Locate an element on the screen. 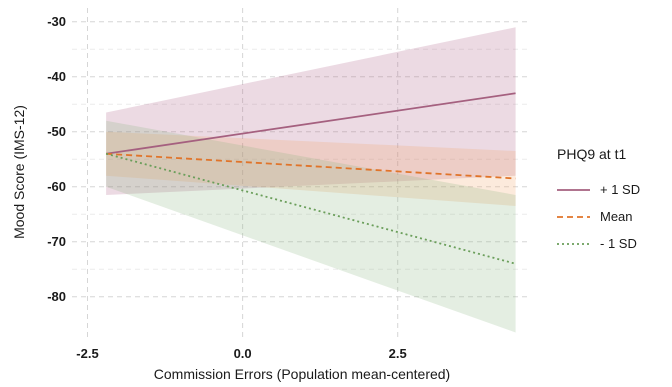  legend-label-1: Mean is located at coordinates (616, 216).